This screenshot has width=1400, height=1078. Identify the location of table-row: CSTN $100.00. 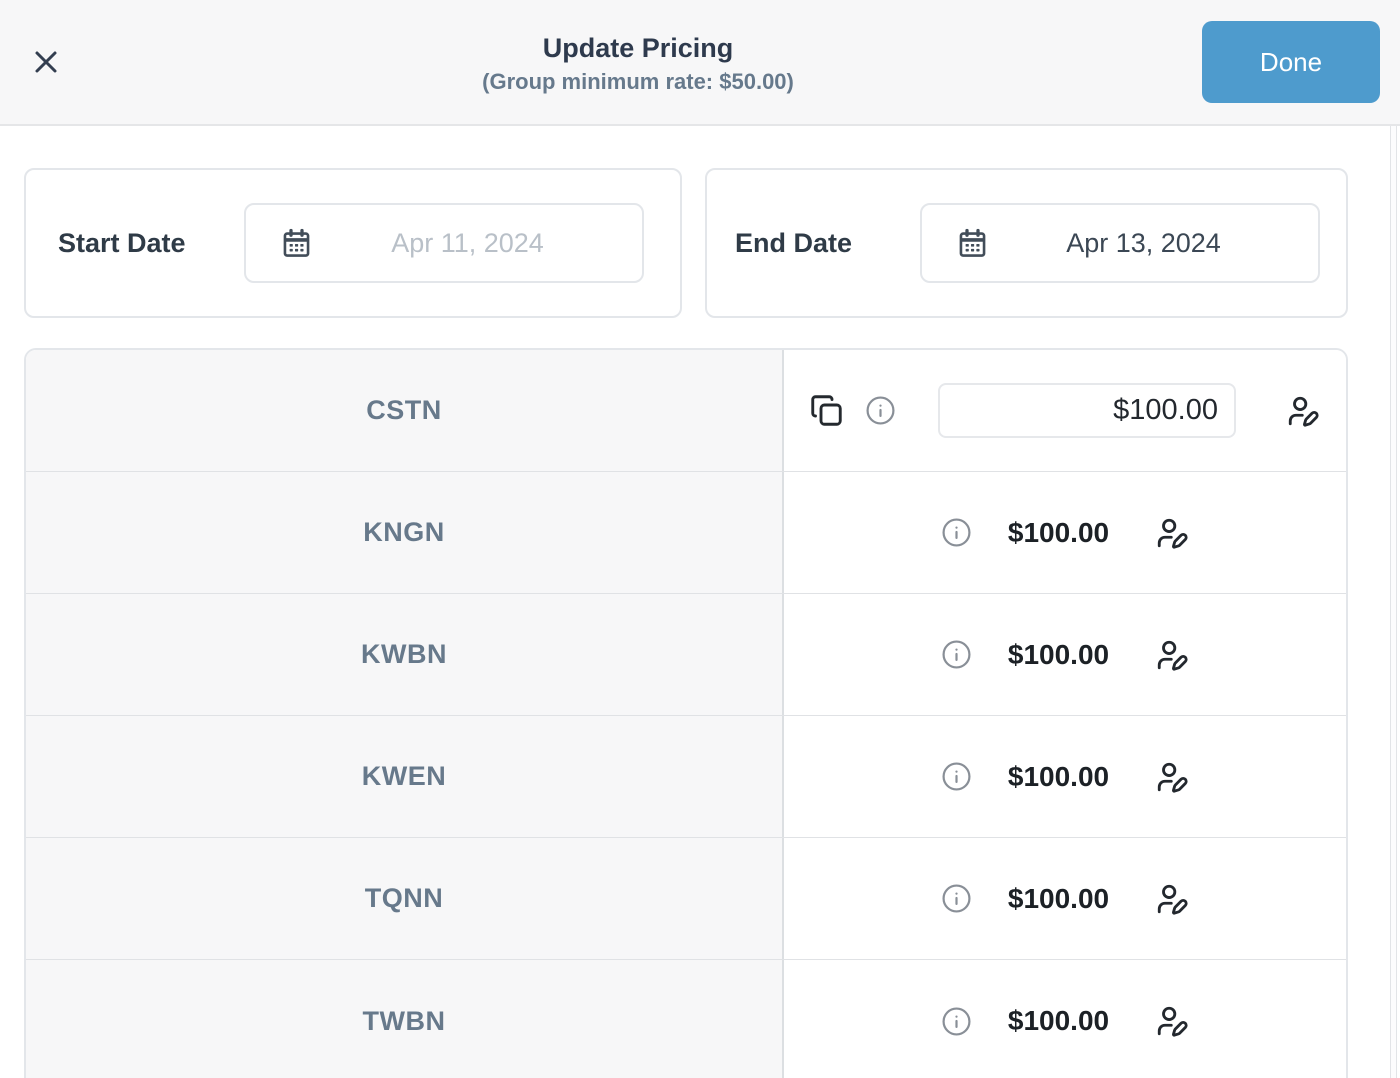
(686, 411).